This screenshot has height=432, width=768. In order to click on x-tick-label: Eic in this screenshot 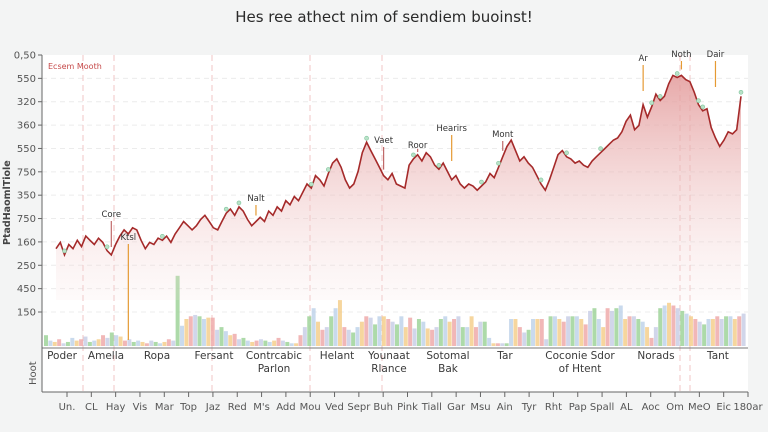, I will do `click(723, 407)`.